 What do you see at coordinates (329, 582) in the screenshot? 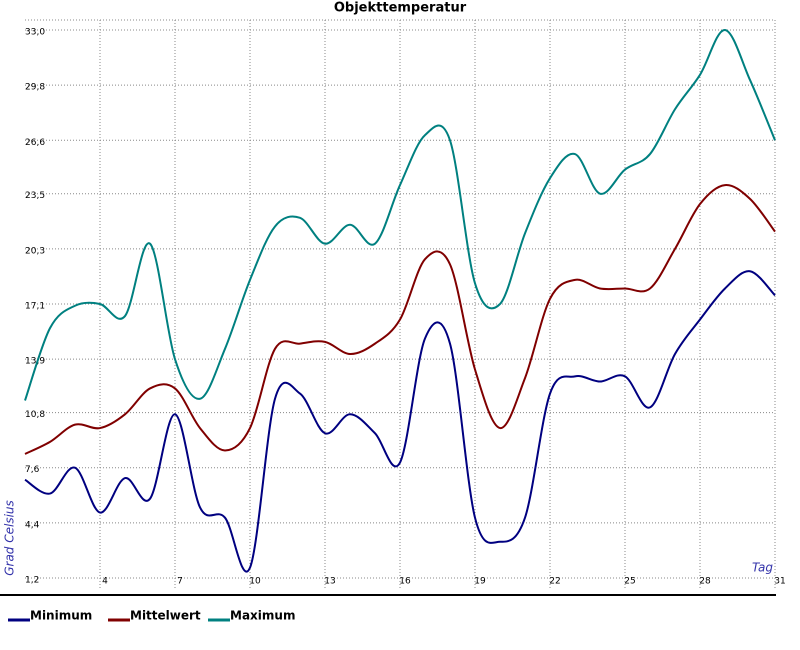
I see `x-tick-label: 13` at bounding box center [329, 582].